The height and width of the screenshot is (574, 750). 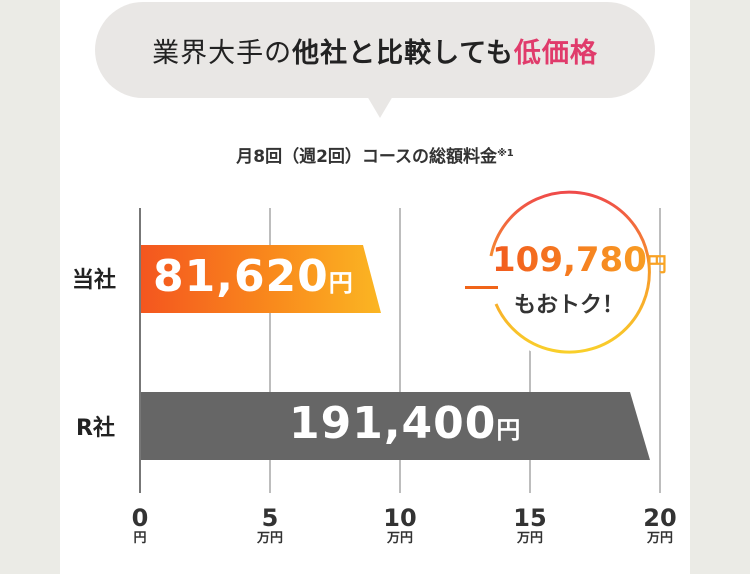 I want to click on savings-amount: 109,780円, so click(x=579, y=260).